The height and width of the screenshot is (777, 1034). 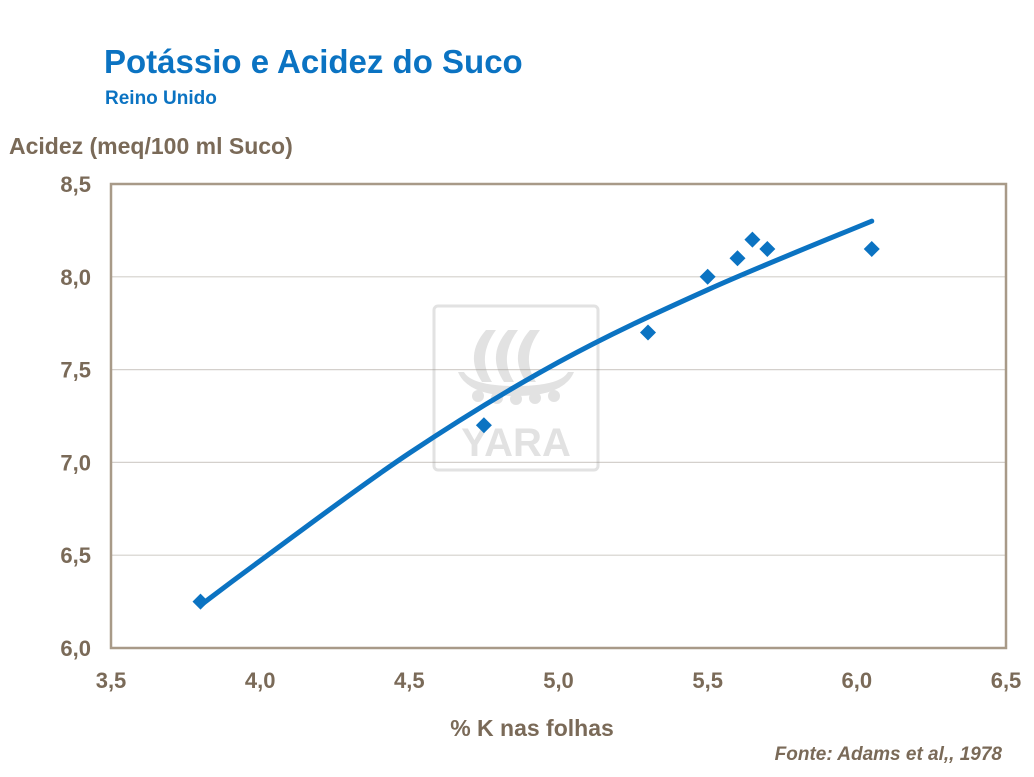 What do you see at coordinates (888, 754) in the screenshot?
I see `source-note: Fonte: Adams et al,, 1978` at bounding box center [888, 754].